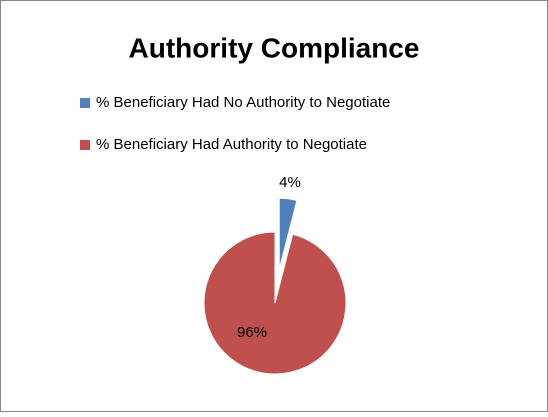  What do you see at coordinates (290, 182) in the screenshot?
I see `data-label: 4%` at bounding box center [290, 182].